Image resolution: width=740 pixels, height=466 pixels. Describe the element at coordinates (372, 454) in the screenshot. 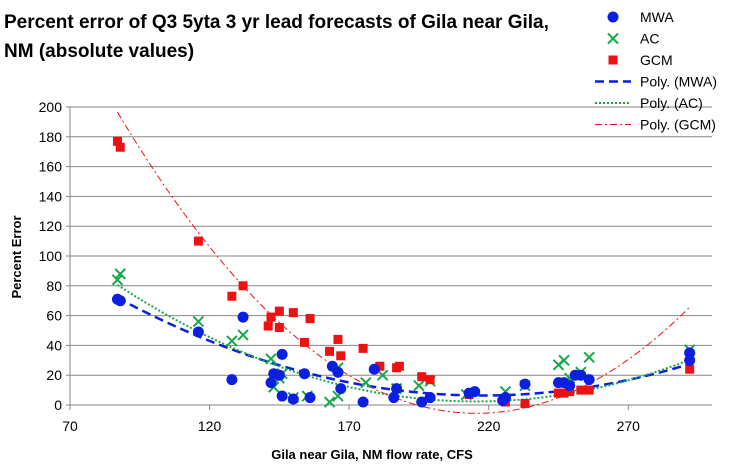

I see `x-axis-title: Gila near Gila, NM flow rate, CFS` at that location.